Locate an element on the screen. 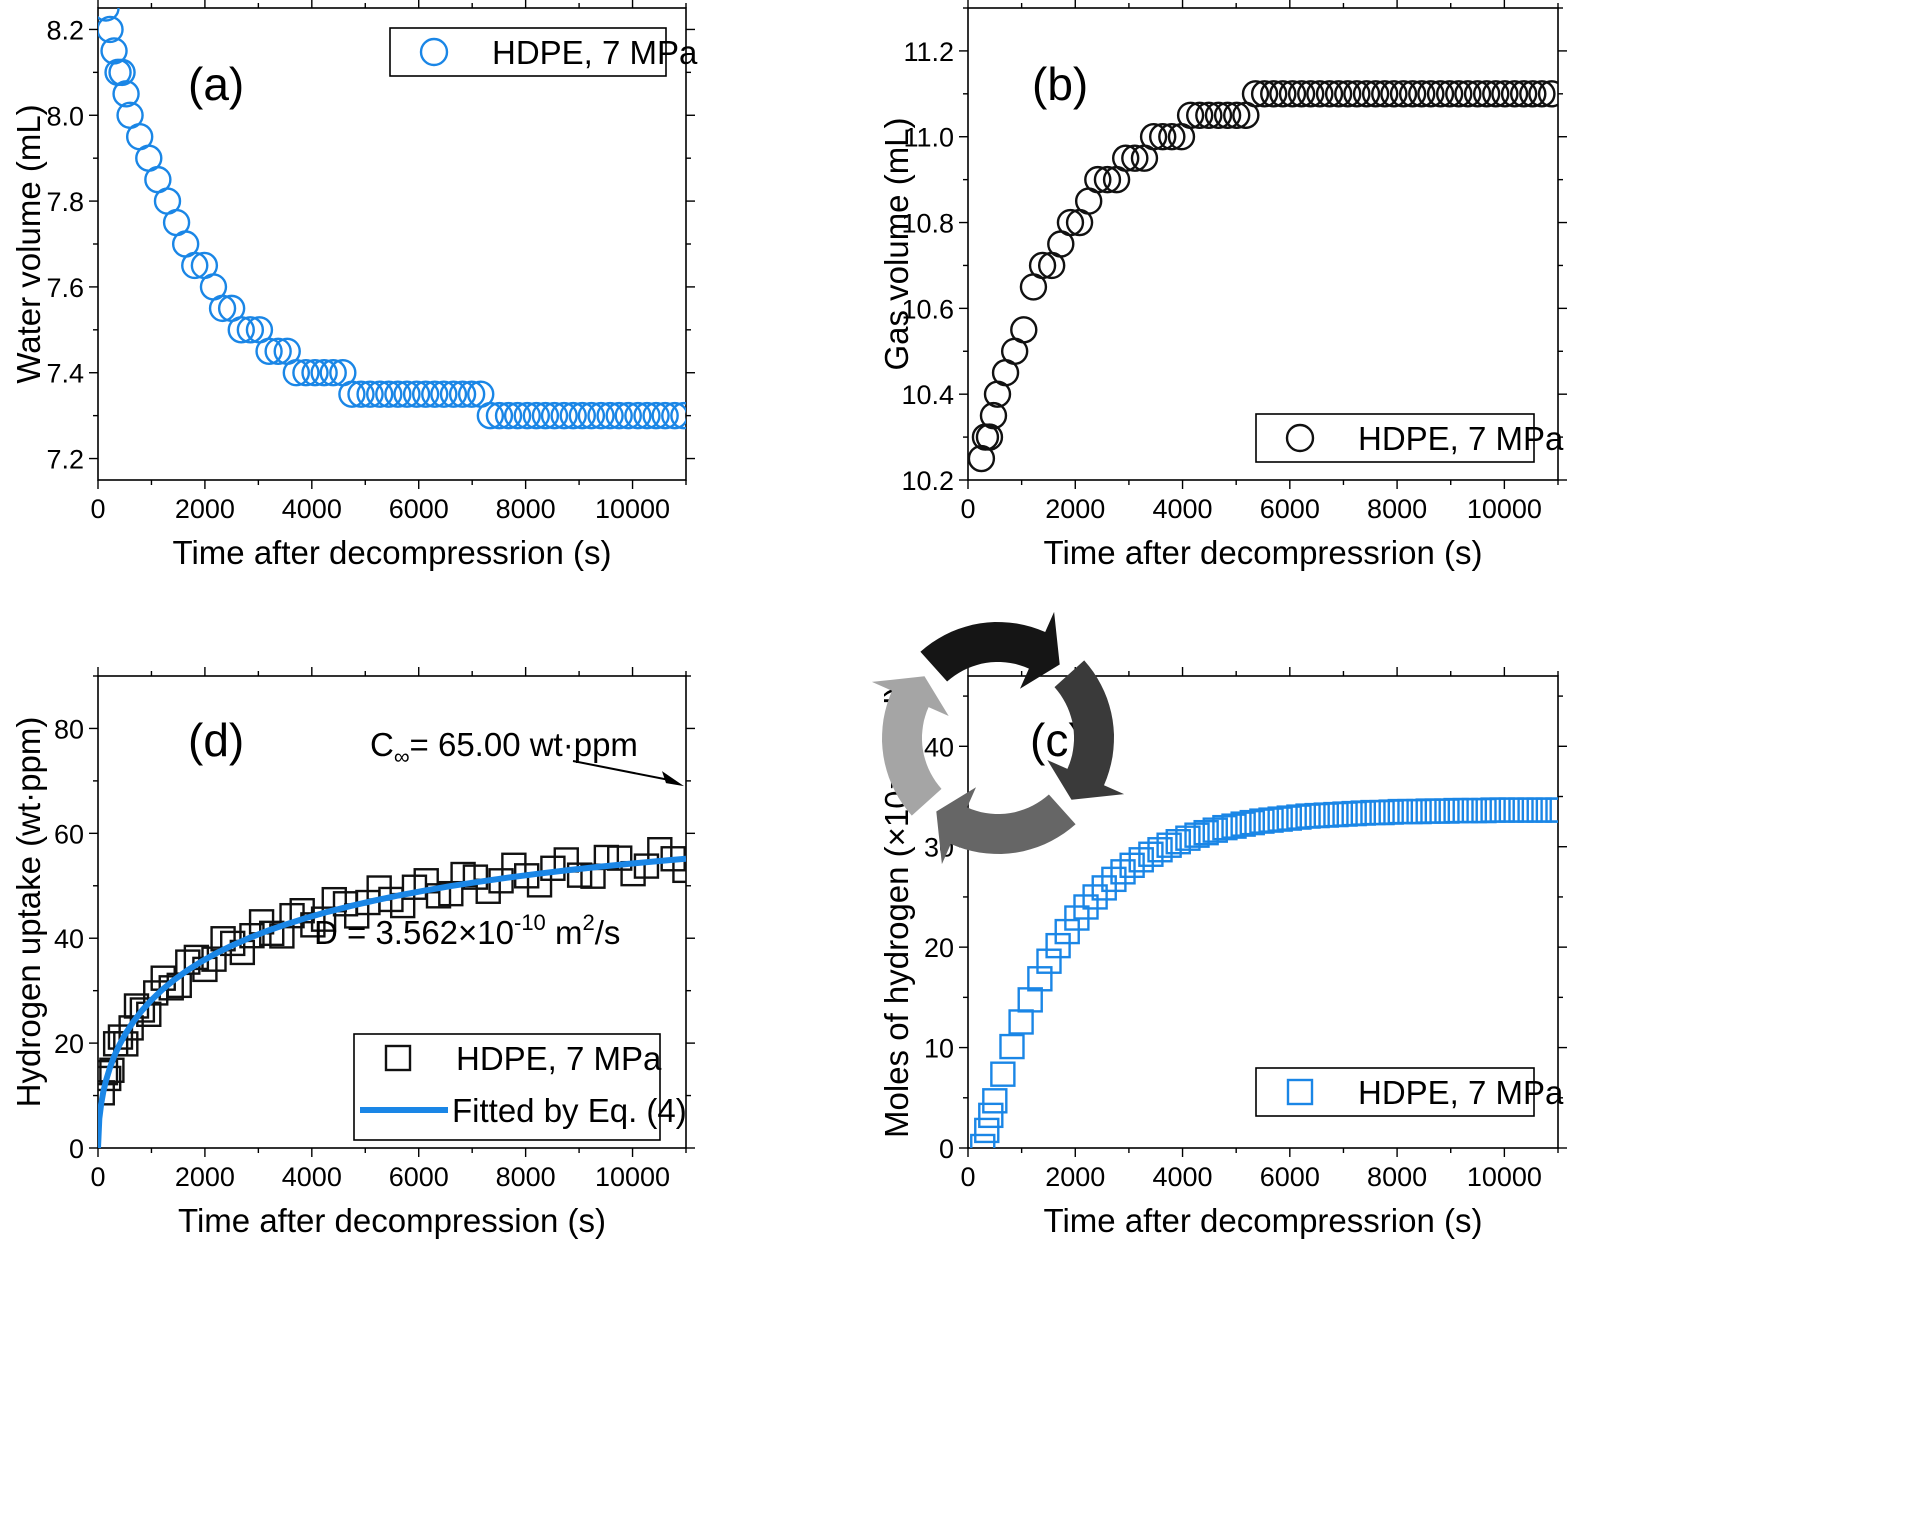 The height and width of the screenshot is (1527, 1927). x-tick-label: 0 is located at coordinates (967, 509).